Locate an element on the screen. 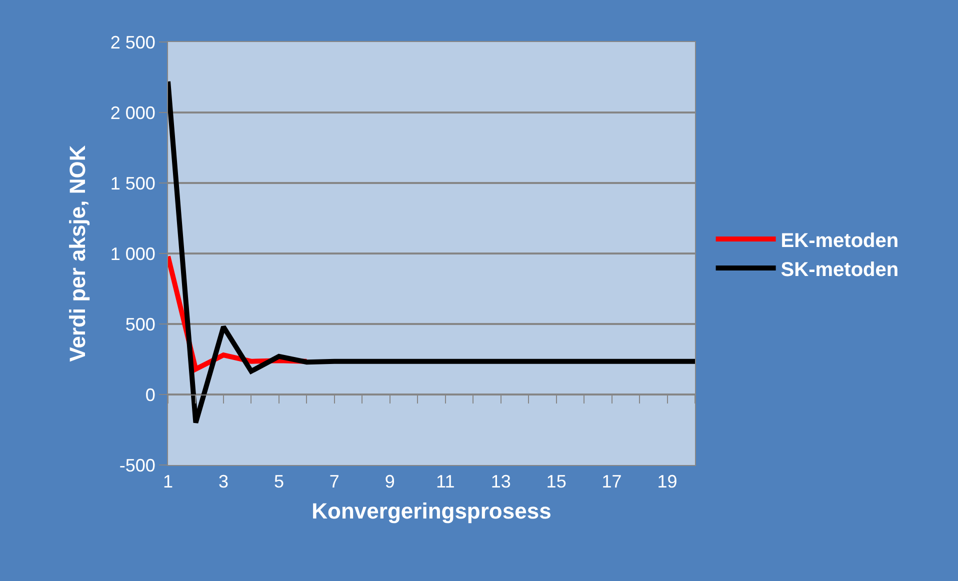 This screenshot has height=581, width=958. y-tick-label: 2 500 is located at coordinates (133, 42).